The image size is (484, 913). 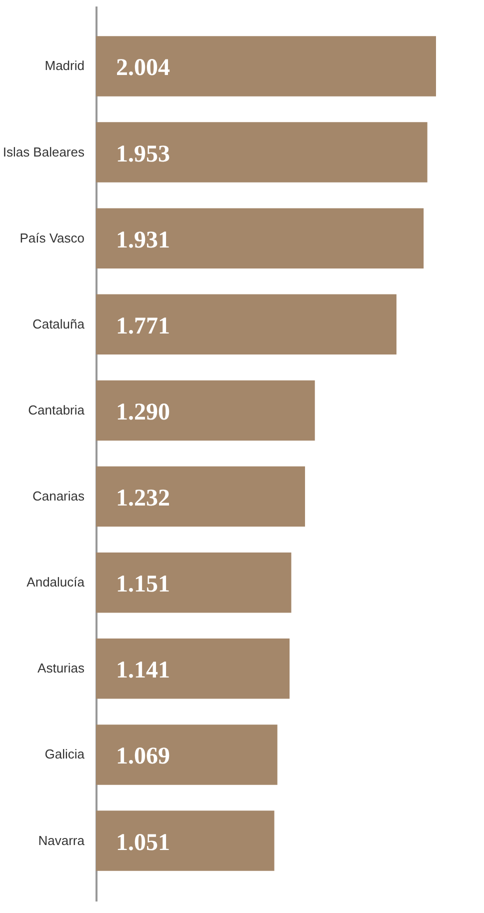 I want to click on y-tick-label: Cantabria, so click(x=57, y=410).